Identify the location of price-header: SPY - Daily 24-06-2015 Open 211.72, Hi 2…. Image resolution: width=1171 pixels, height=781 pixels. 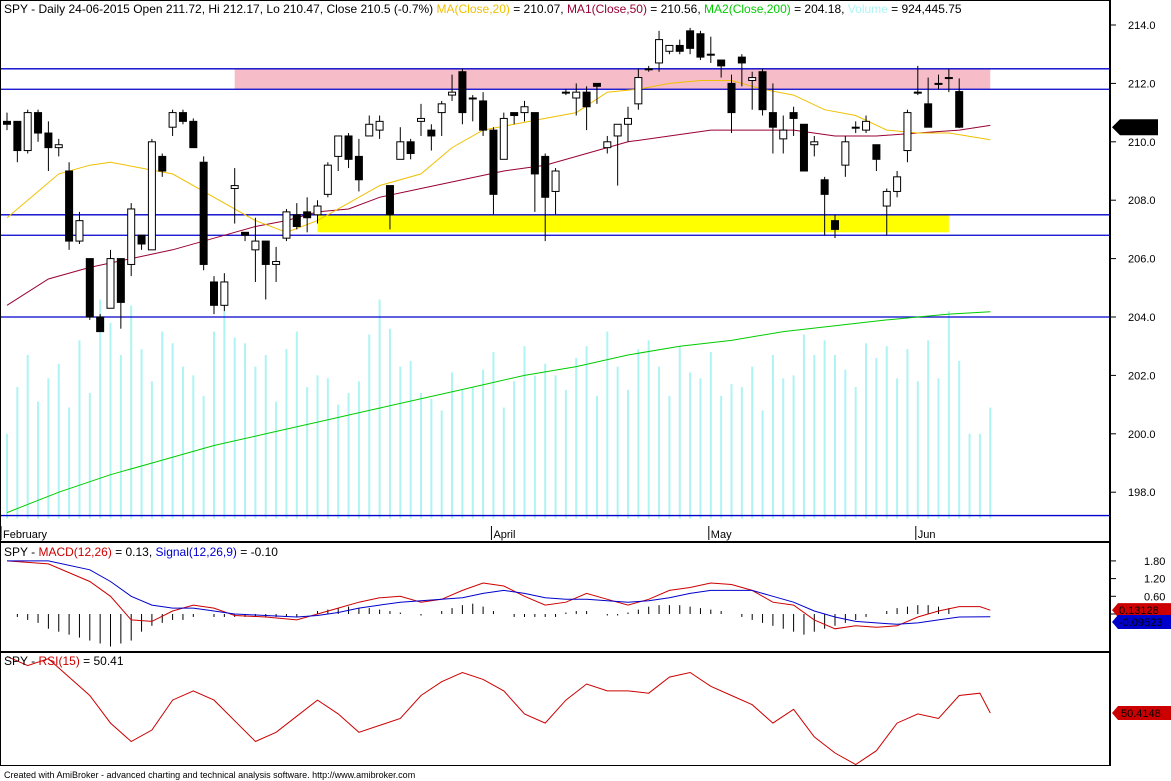
(483, 9).